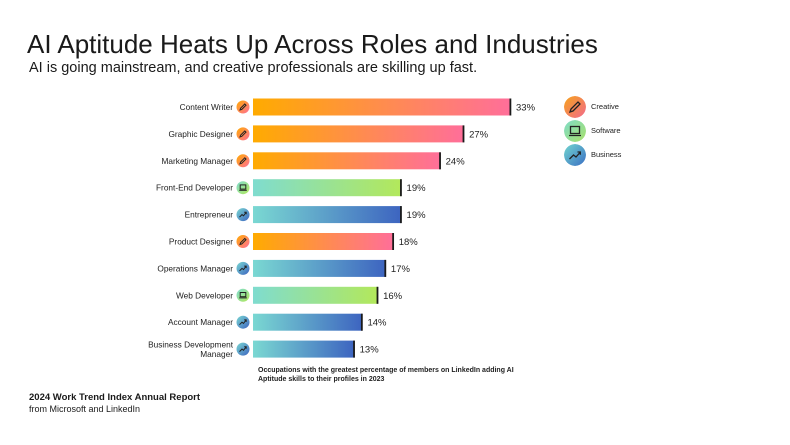 This screenshot has height=445, width=790. I want to click on category-label: Entrepreneur, so click(209, 215).